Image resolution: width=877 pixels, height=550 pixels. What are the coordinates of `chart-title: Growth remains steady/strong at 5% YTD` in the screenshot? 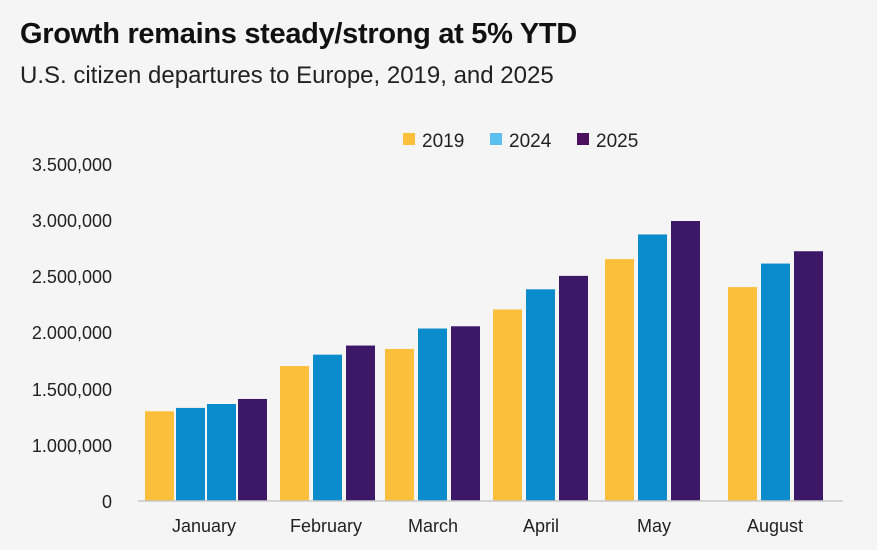 It's located at (298, 34).